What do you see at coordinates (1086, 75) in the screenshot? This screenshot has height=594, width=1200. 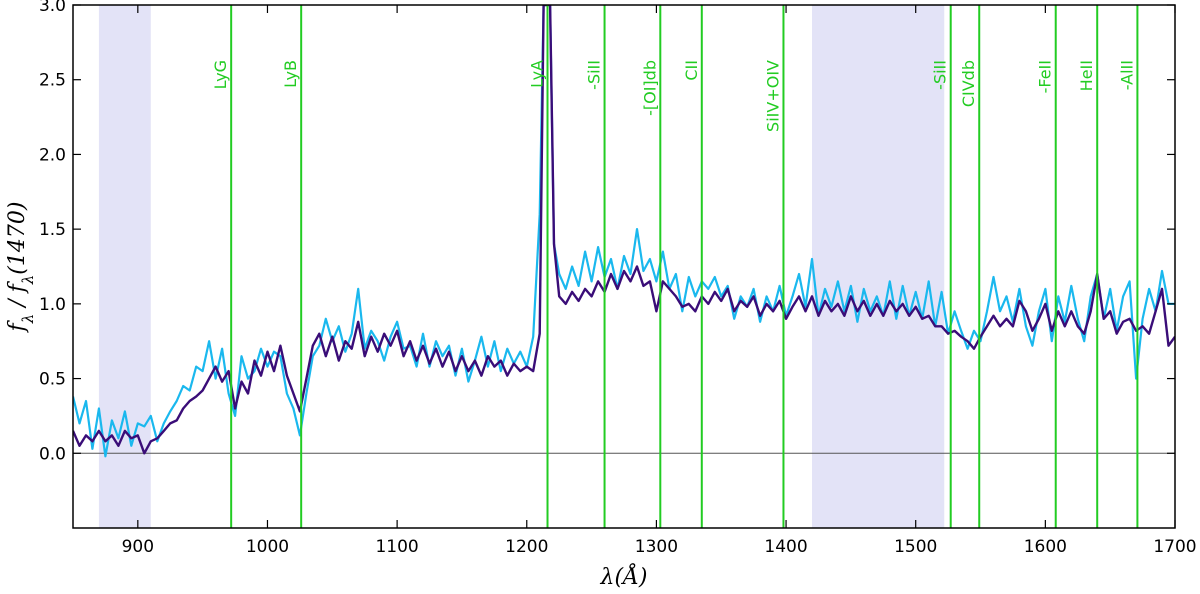 I see `line-label-heii: HeII` at bounding box center [1086, 75].